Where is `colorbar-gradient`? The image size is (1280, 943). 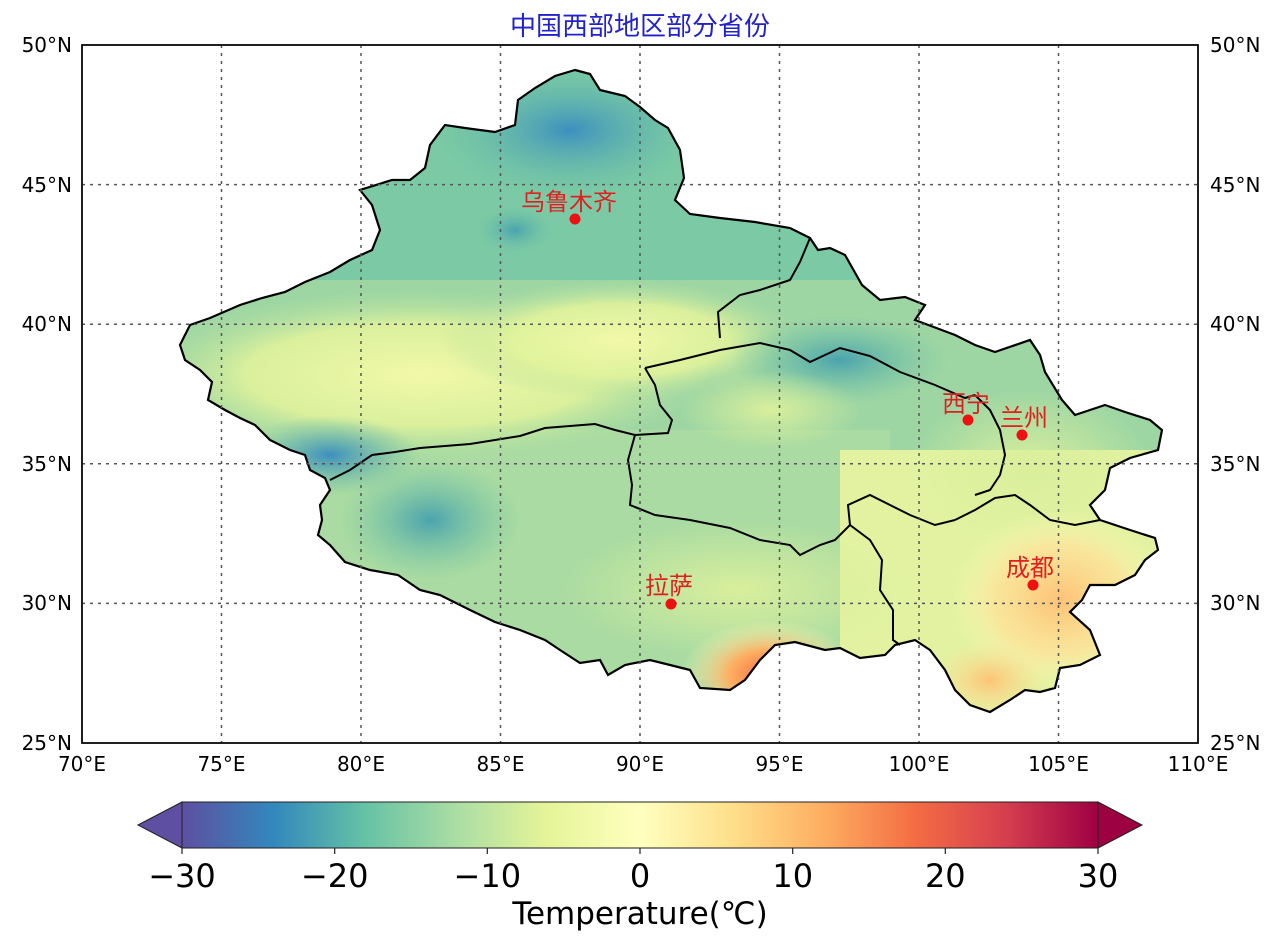 colorbar-gradient is located at coordinates (640, 825).